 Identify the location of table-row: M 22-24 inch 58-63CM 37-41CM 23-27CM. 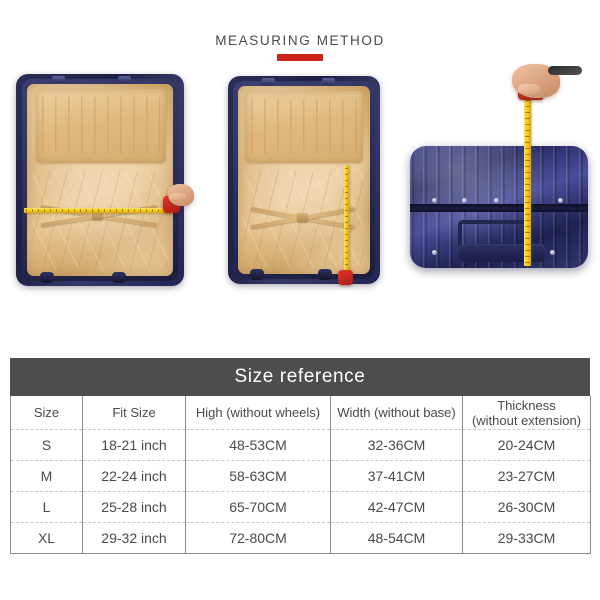
(300, 476).